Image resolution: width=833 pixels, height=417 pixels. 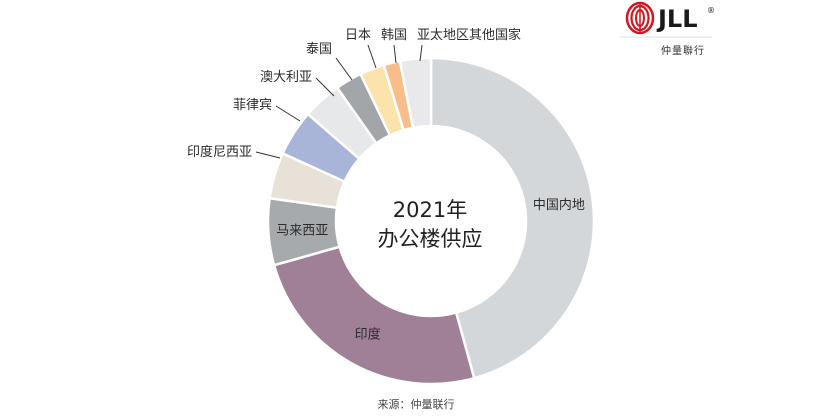 What do you see at coordinates (368, 334) in the screenshot?
I see `label-slice-2: 印度` at bounding box center [368, 334].